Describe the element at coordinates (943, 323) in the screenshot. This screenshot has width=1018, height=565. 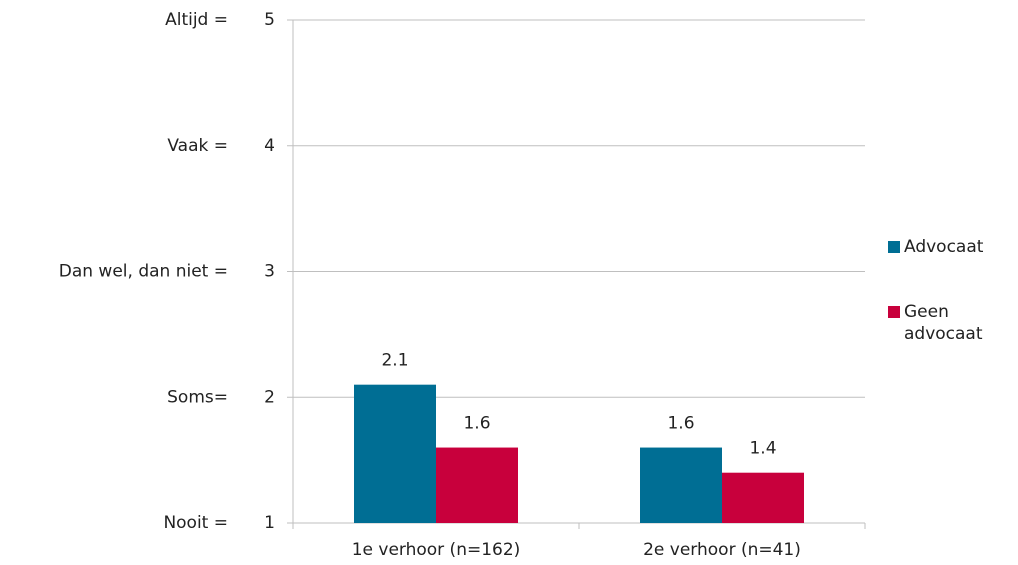
I see `legend-label: Geen advocaat` at that location.